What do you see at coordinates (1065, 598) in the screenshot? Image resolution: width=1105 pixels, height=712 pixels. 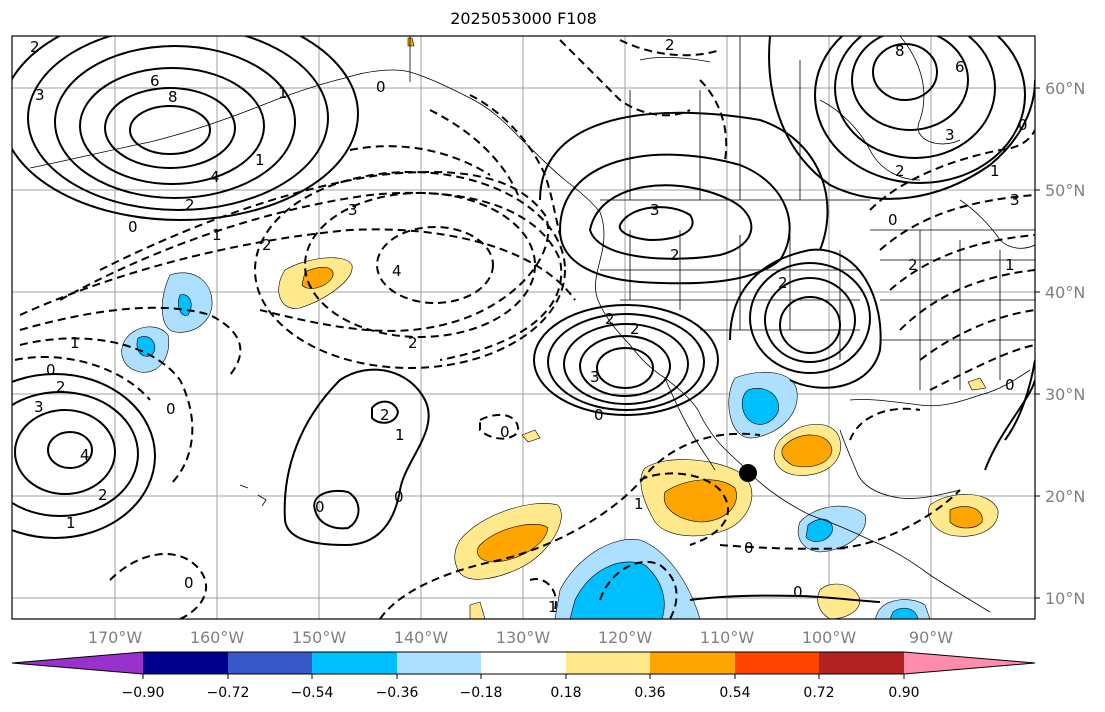 I see `lat-label: 10°N` at bounding box center [1065, 598].